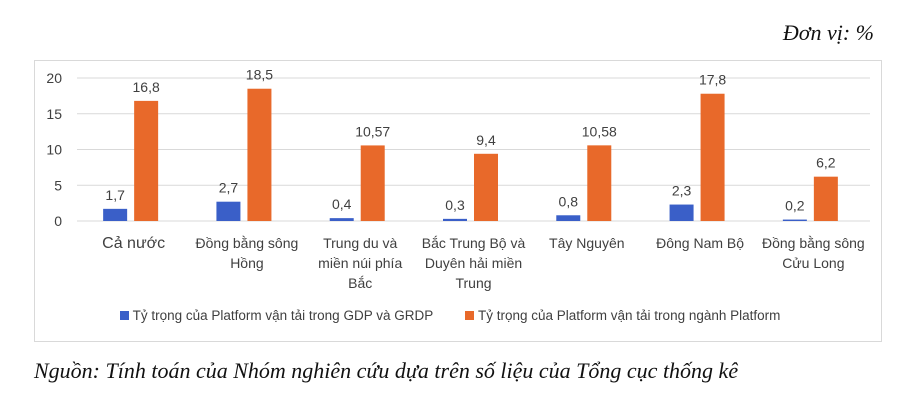 This screenshot has width=900, height=404. I want to click on data-label: 17,8, so click(712, 80).